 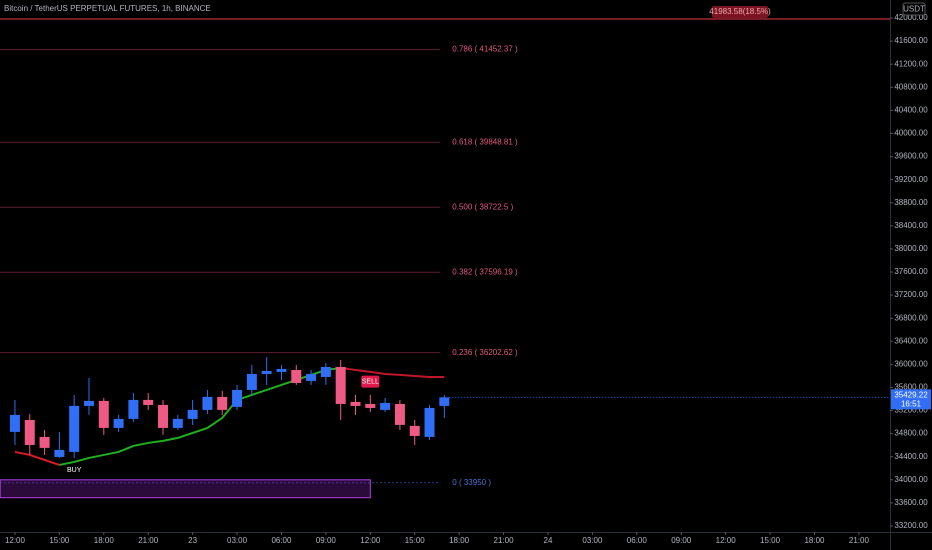 What do you see at coordinates (911, 86) in the screenshot?
I see `y-tick-label: 40800.00` at bounding box center [911, 86].